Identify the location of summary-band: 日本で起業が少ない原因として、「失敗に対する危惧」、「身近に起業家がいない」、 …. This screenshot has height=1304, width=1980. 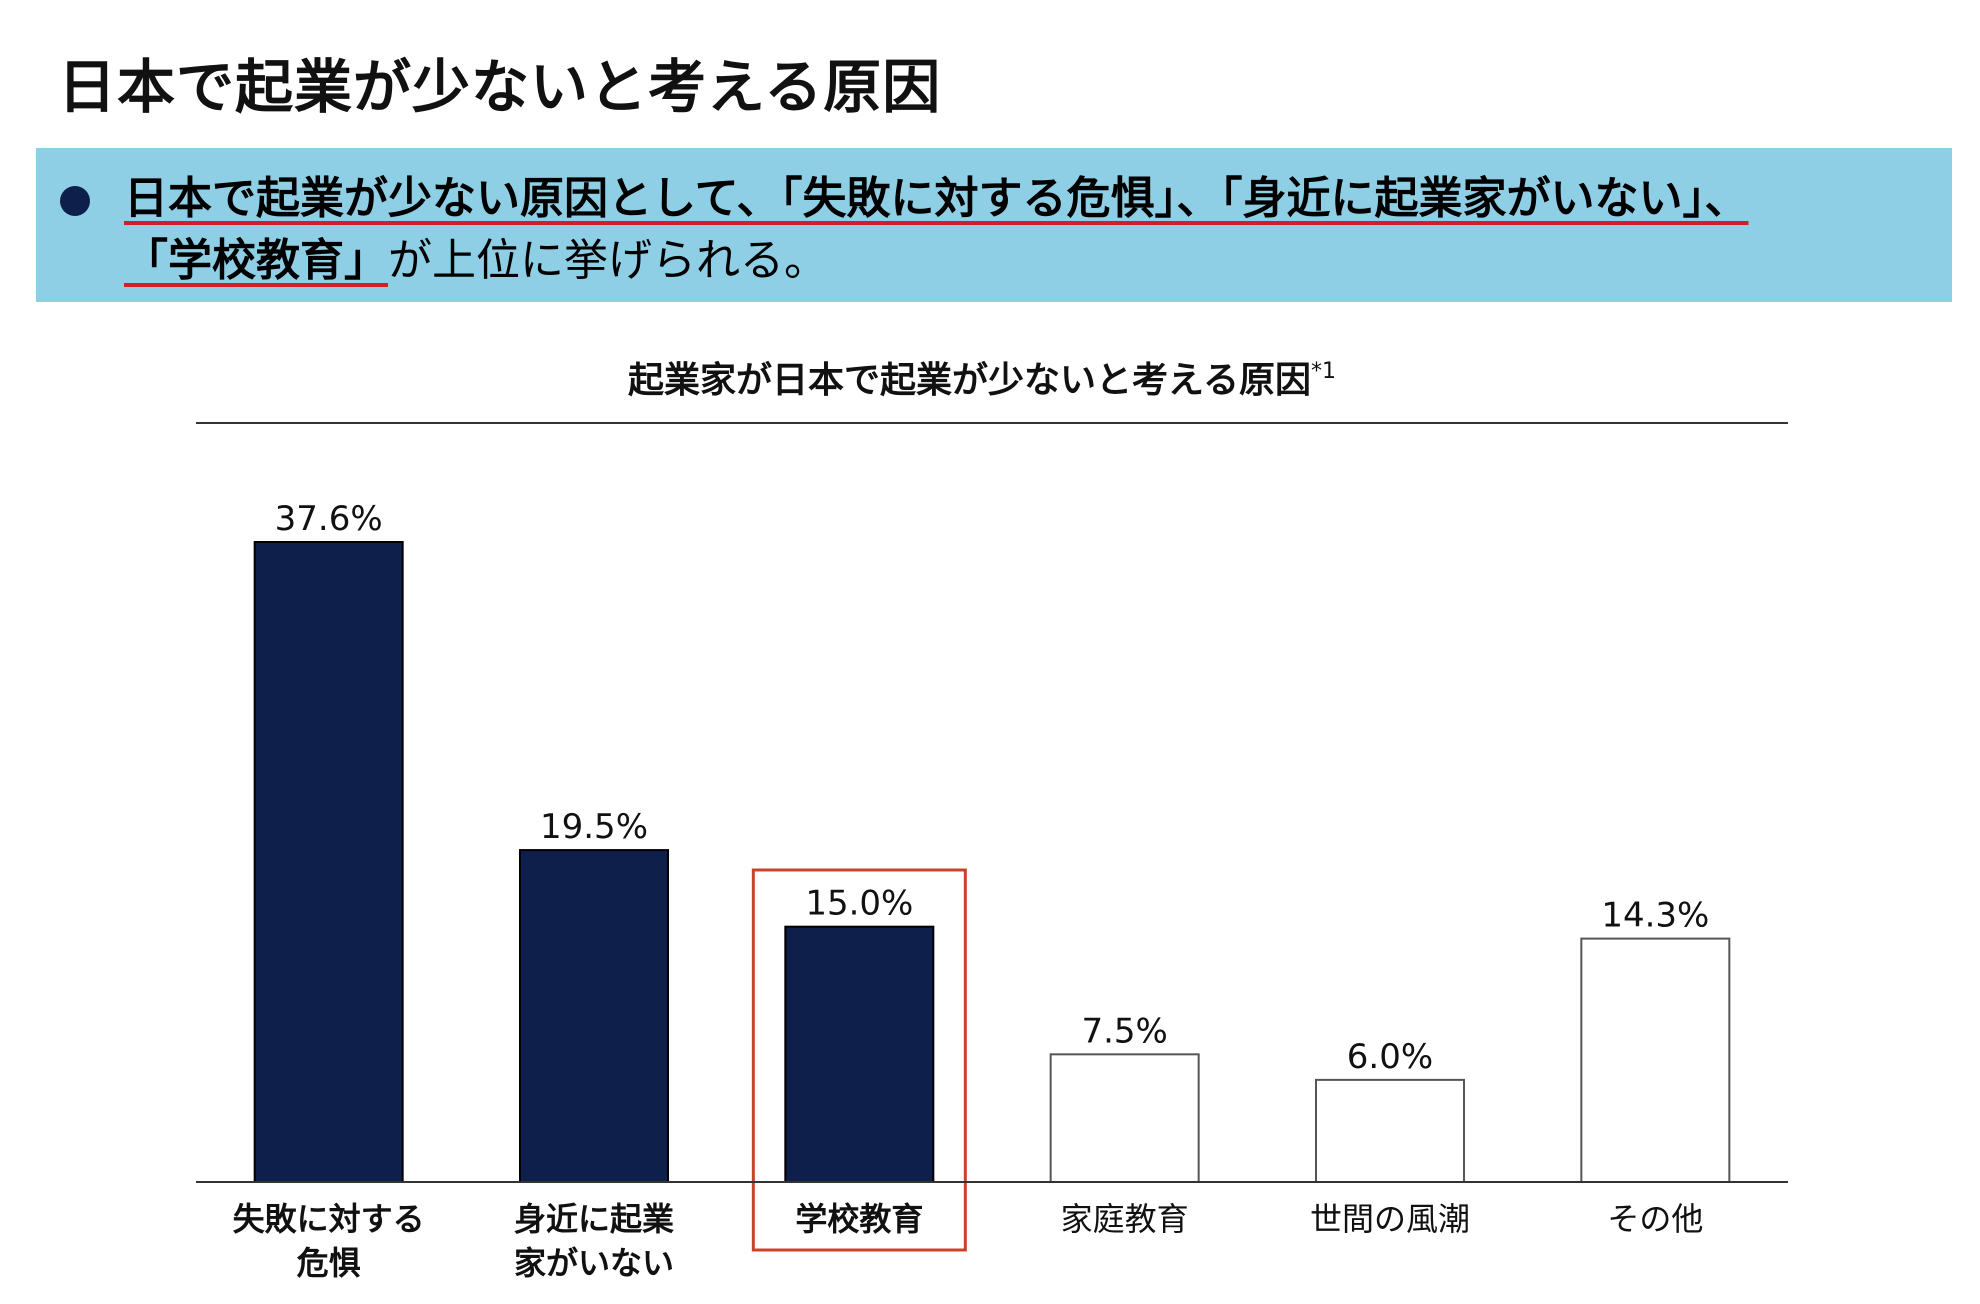
(994, 225).